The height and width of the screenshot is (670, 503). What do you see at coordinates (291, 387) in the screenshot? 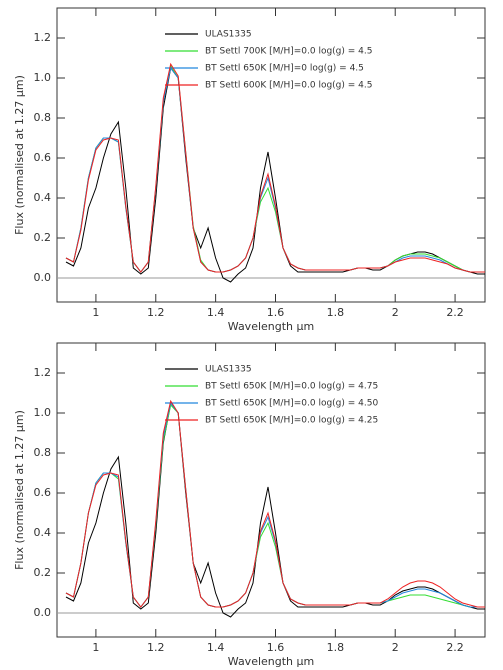
I see `legend-label: BT Settl 650K [M/H]=0.0 log(g) = 4.75` at bounding box center [291, 387].